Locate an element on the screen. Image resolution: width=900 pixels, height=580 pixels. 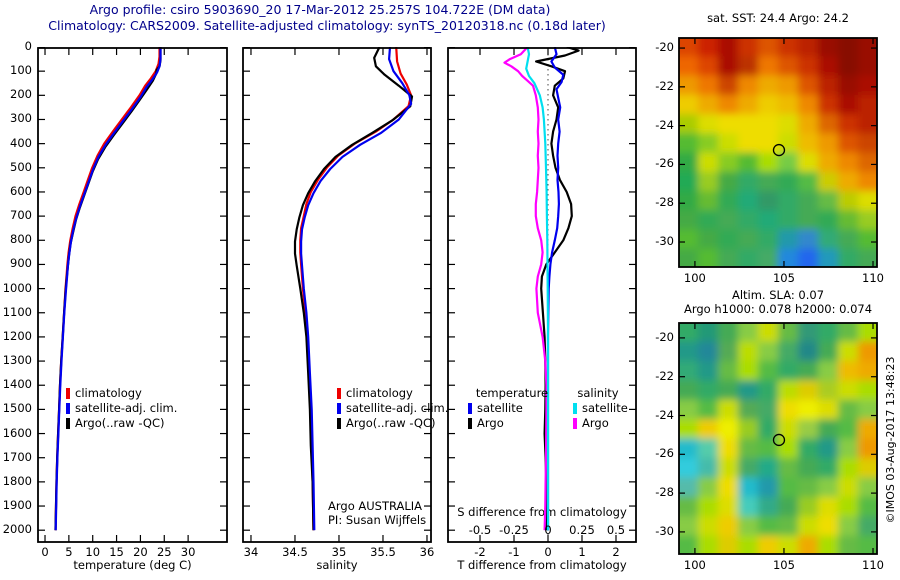
sst-map is located at coordinates (778, 152).